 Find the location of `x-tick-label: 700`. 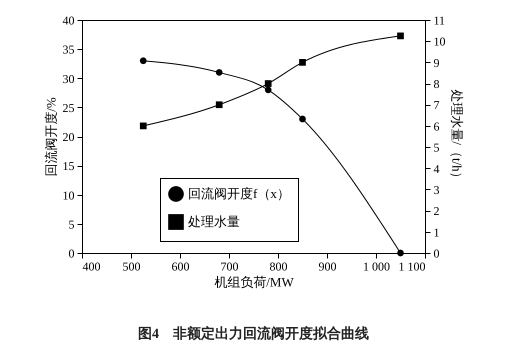

x-tick-label: 700 is located at coordinates (229, 267).